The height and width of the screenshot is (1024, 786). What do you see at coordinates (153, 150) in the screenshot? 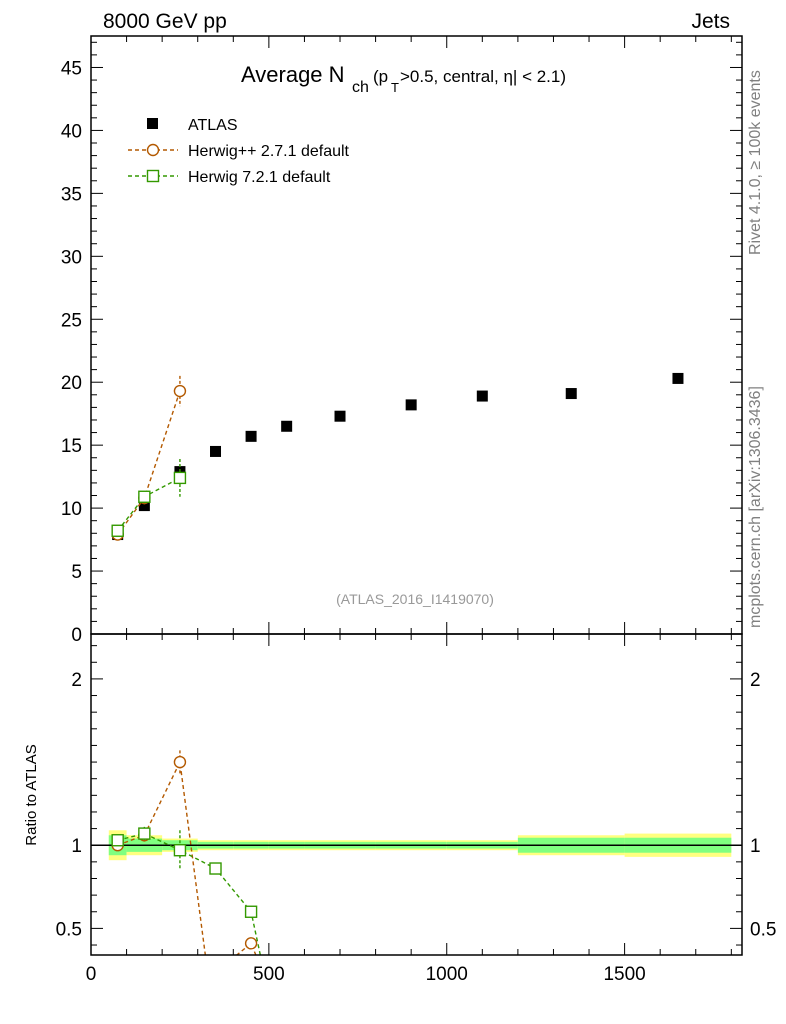
I see `legend-marker-herwigpp` at bounding box center [153, 150].